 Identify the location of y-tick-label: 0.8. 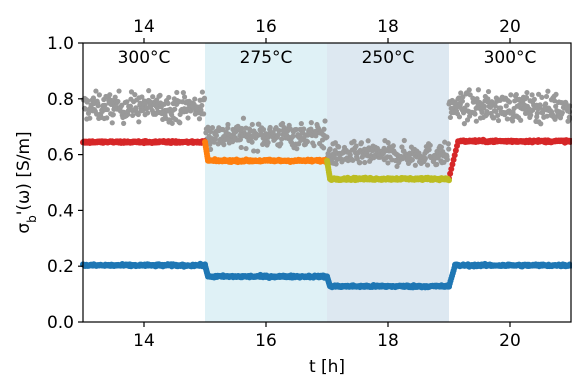
(60, 100).